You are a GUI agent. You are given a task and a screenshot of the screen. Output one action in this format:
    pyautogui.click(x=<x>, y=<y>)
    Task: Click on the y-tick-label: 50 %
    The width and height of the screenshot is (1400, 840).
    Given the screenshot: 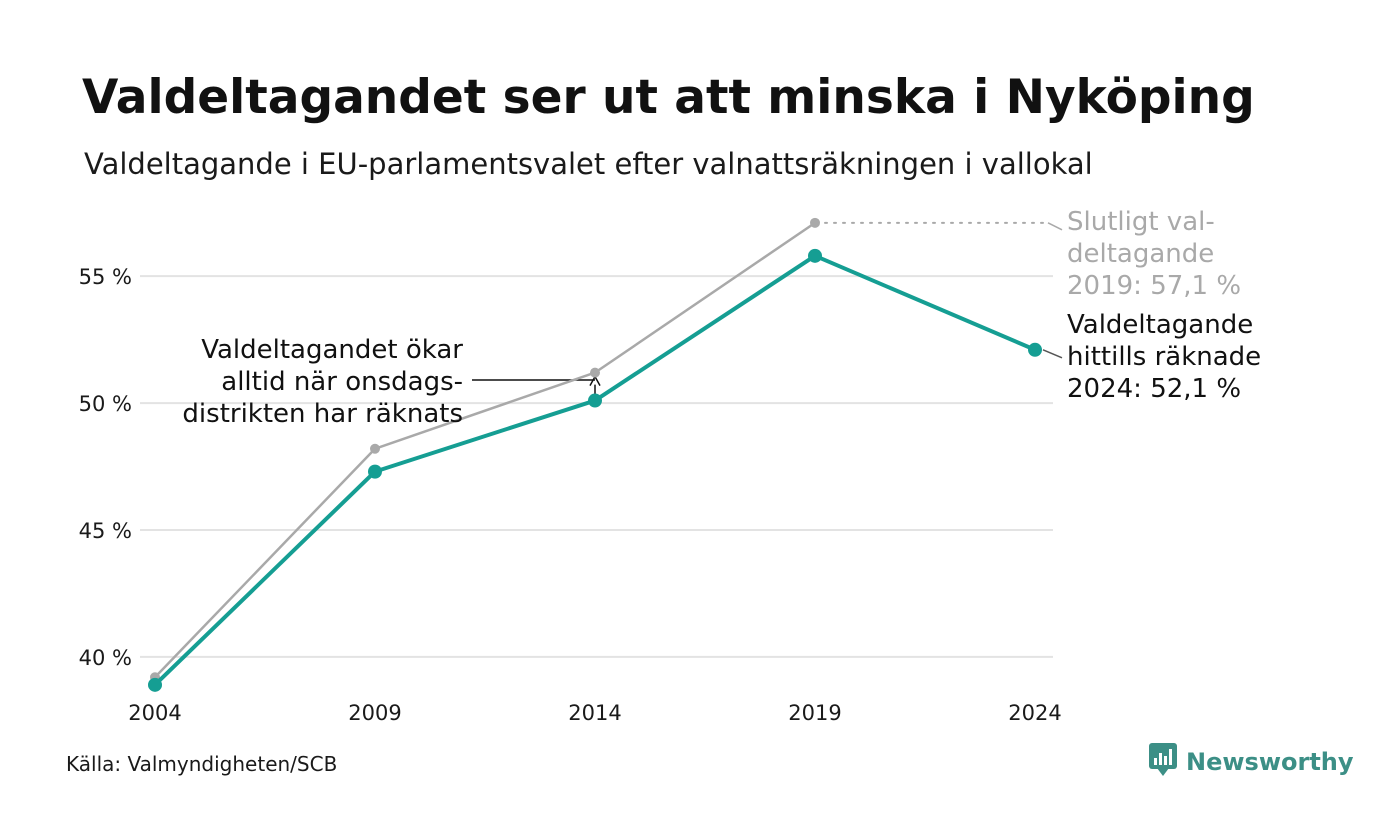 What is the action you would take?
    pyautogui.click(x=105, y=404)
    